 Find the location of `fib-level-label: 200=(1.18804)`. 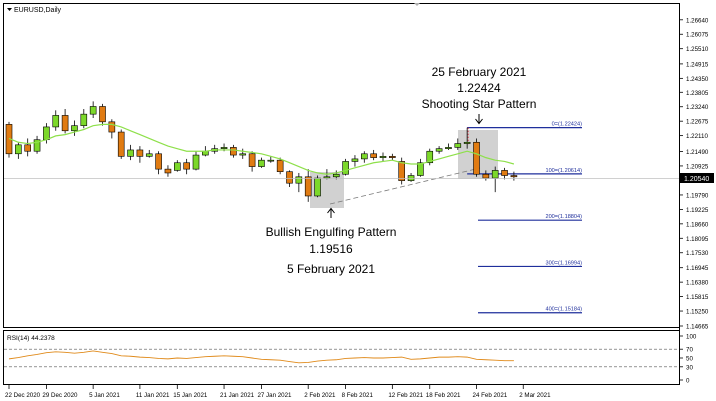

fib-level-label: 200=(1.18804) is located at coordinates (563, 217).